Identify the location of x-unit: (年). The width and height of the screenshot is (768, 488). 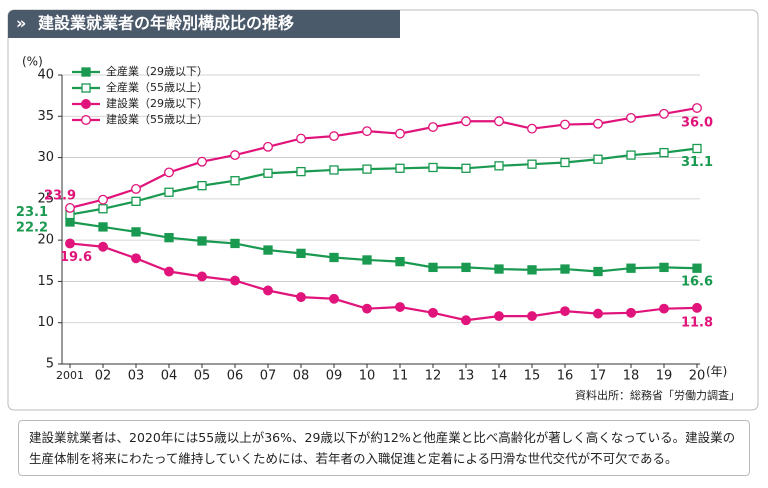
(716, 372).